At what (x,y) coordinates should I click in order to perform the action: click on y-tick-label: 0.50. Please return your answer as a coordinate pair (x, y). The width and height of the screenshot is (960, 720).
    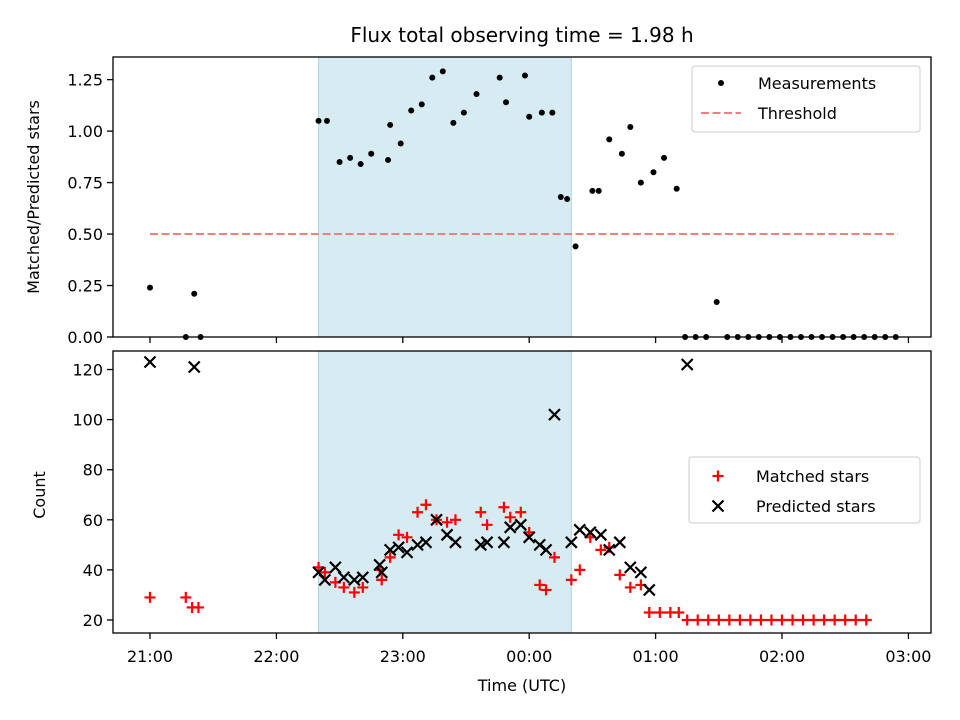
    Looking at the image, I should click on (85, 234).